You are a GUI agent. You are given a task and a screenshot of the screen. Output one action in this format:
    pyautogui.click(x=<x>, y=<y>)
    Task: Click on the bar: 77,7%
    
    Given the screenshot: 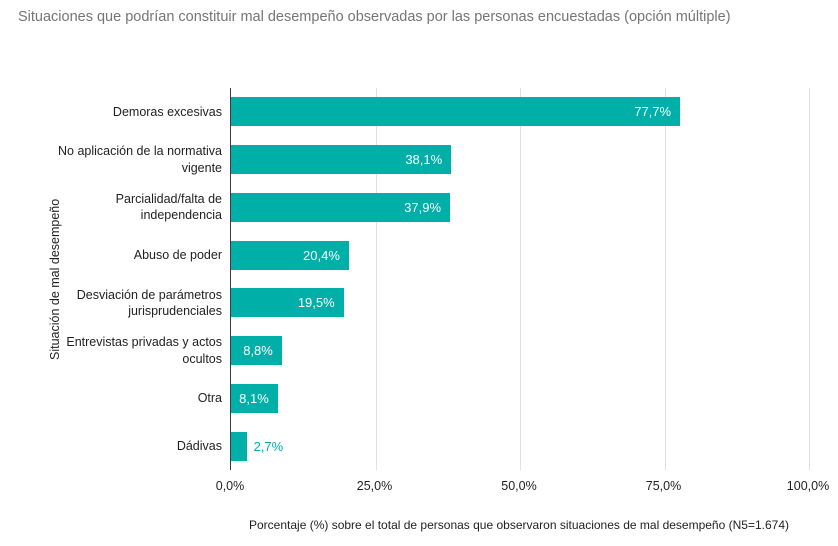 What is the action you would take?
    pyautogui.click(x=456, y=112)
    